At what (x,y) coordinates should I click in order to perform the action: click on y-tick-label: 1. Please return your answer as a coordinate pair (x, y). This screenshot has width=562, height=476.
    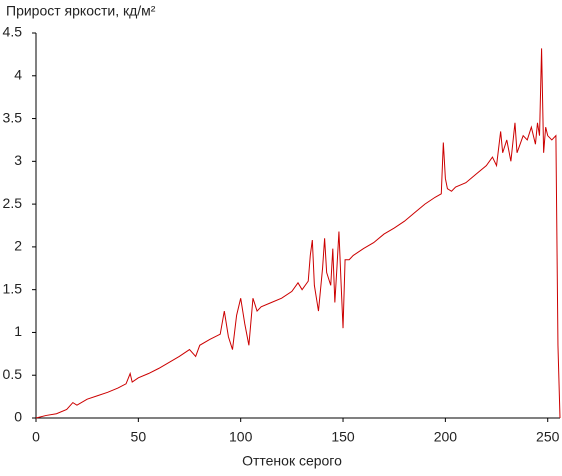
    Looking at the image, I should click on (18, 331).